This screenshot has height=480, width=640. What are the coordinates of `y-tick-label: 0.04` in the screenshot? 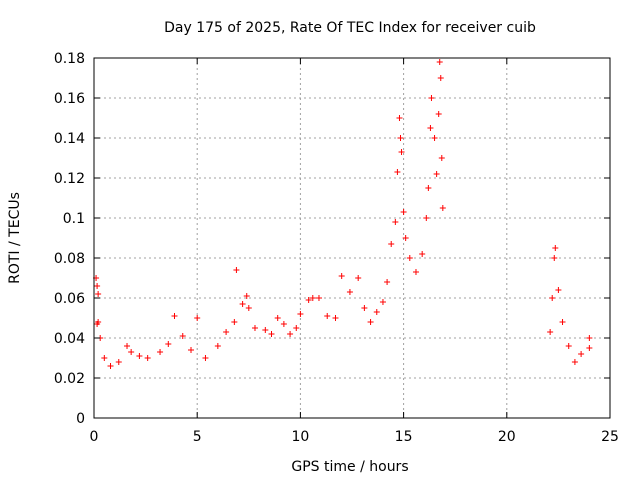 It's located at (69, 339).